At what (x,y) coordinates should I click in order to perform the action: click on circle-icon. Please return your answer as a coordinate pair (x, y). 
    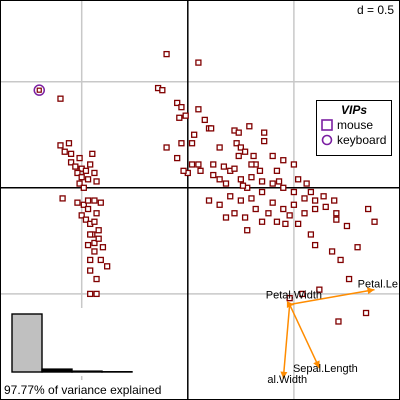
    Looking at the image, I should click on (327, 140).